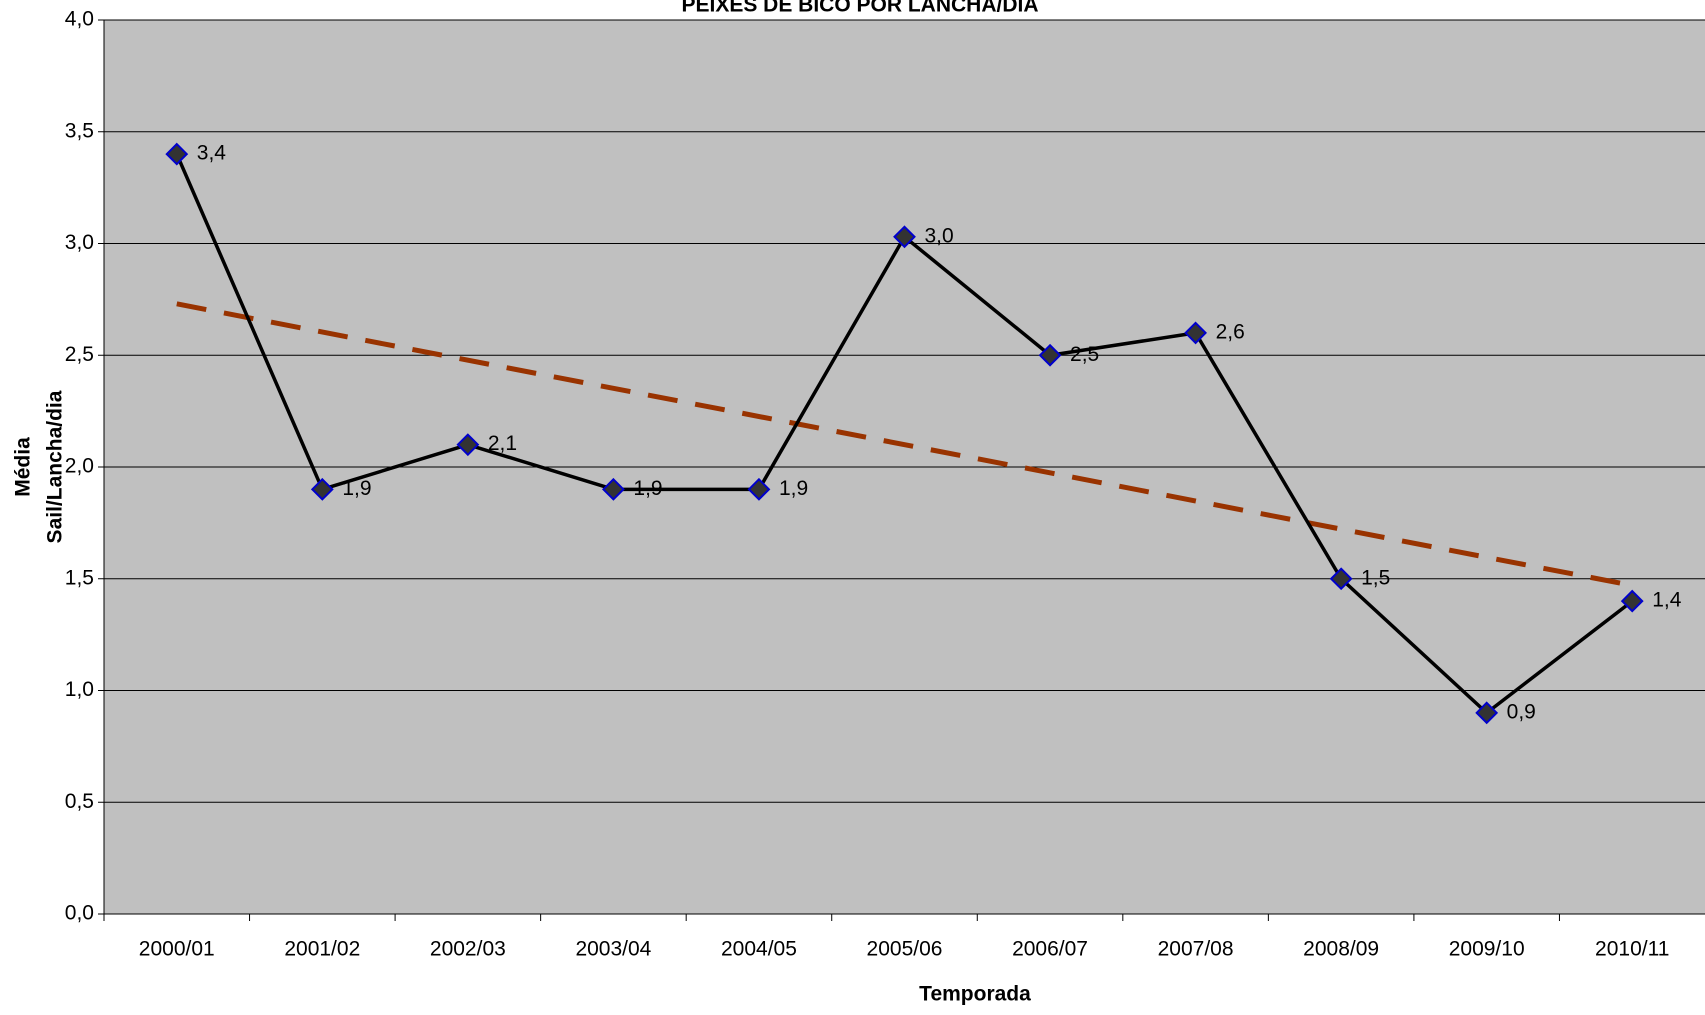 The height and width of the screenshot is (1015, 1705). I want to click on y-tick-label: 2,0, so click(79, 466).